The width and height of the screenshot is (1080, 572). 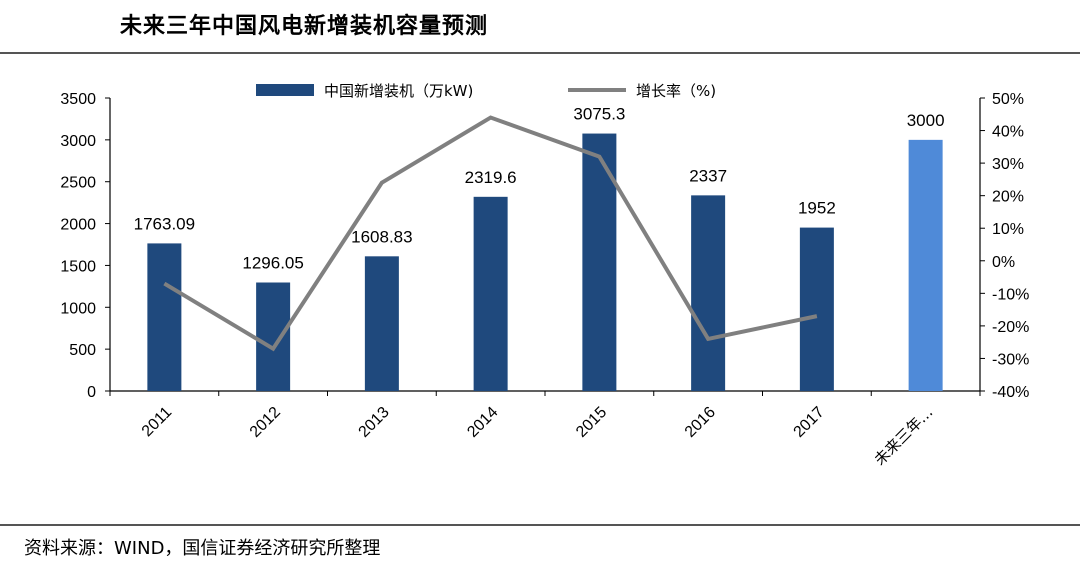 What do you see at coordinates (381, 236) in the screenshot?
I see `bar-data-label: 1608.83` at bounding box center [381, 236].